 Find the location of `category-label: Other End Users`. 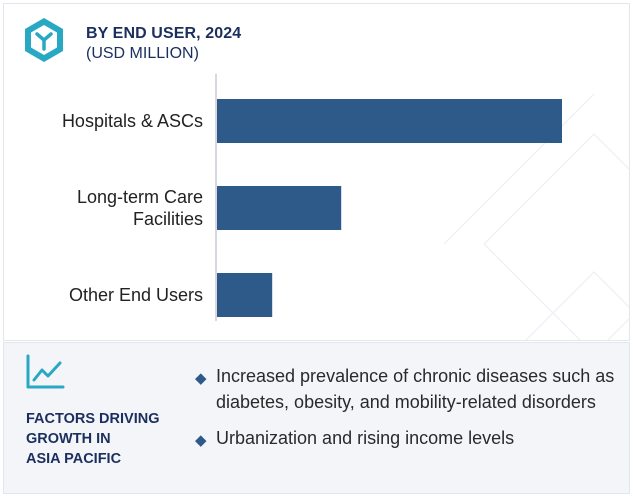

category-label: Other End Users is located at coordinates (136, 295).